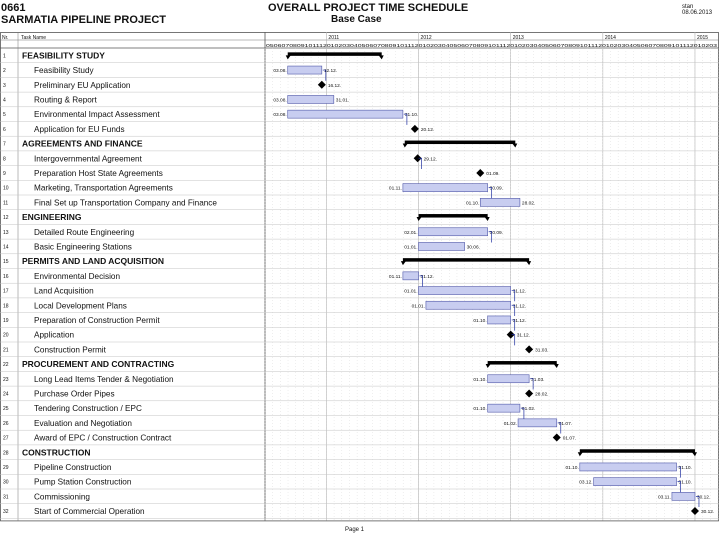 Image resolution: width=720 pixels, height=540 pixels. I want to click on milestone-date: 01.09., so click(492, 174).